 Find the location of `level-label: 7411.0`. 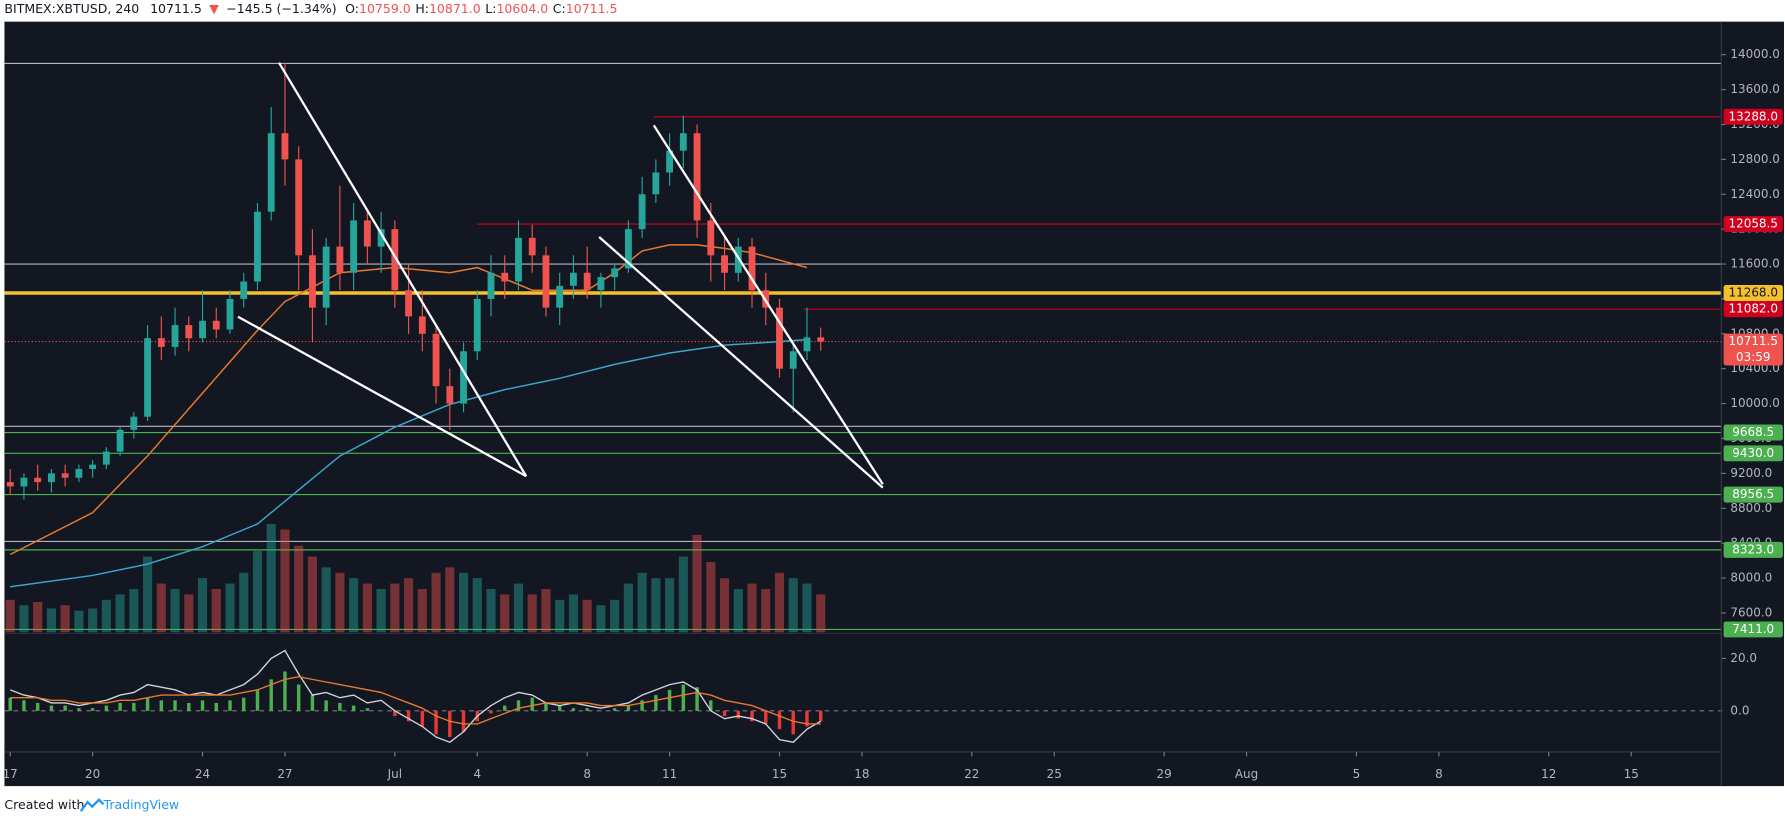

level-label: 7411.0 is located at coordinates (1753, 629).